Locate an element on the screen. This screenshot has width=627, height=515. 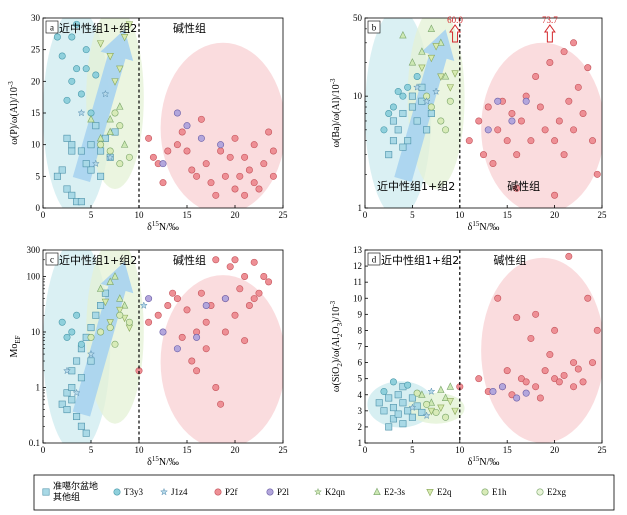
x-tick-label: 10 is located at coordinates (460, 215).